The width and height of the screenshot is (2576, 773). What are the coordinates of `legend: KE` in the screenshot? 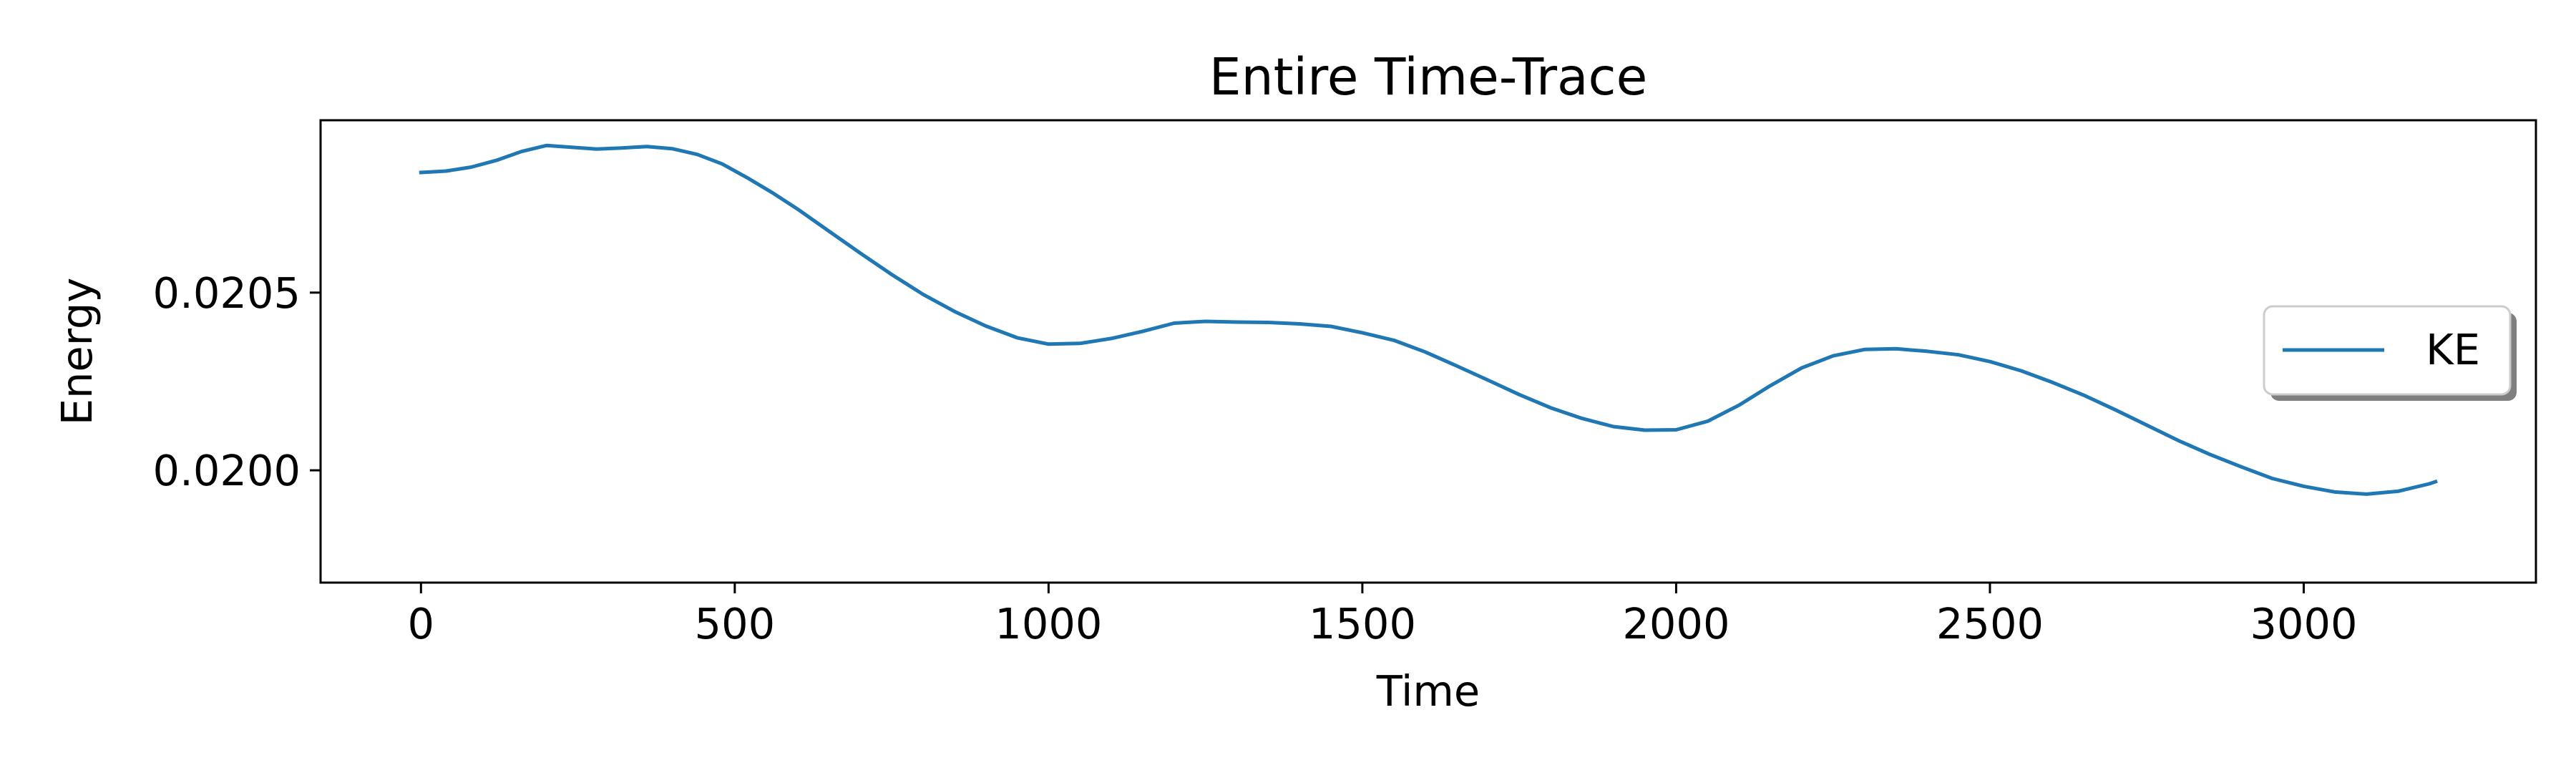 It's located at (2390, 353).